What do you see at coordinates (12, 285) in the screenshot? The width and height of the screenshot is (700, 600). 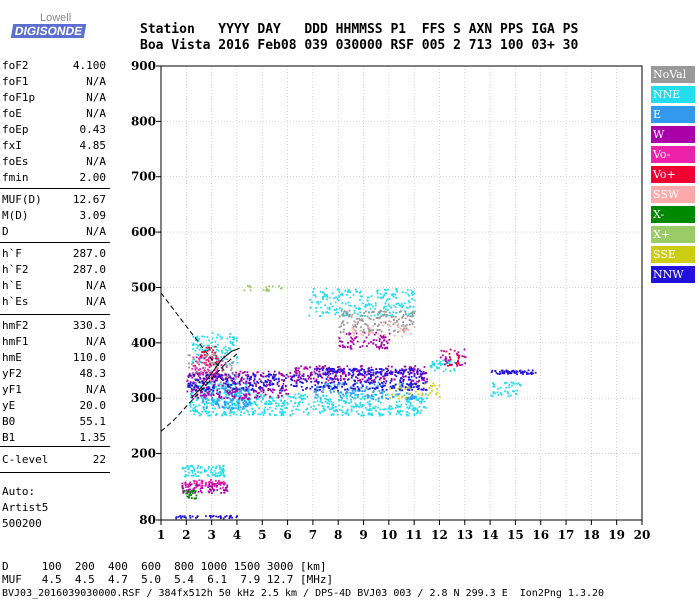 I see `param-label-13: h`E` at bounding box center [12, 285].